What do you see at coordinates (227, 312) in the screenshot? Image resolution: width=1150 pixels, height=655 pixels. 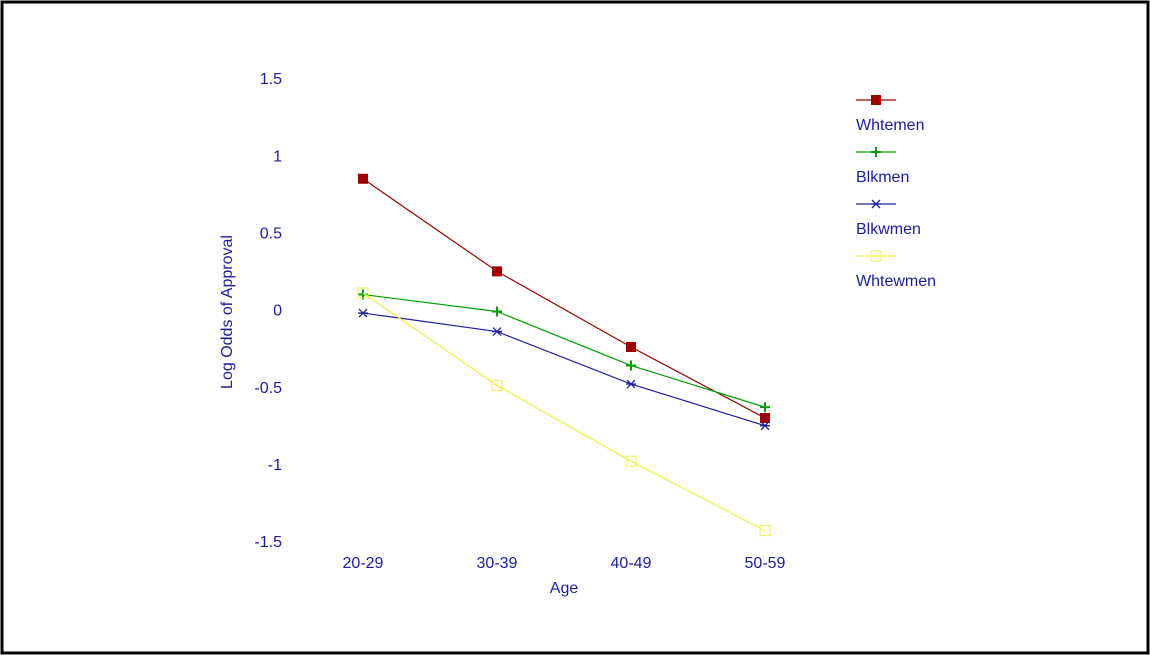 I see `y-axis-label: Log Odds of Approval` at bounding box center [227, 312].